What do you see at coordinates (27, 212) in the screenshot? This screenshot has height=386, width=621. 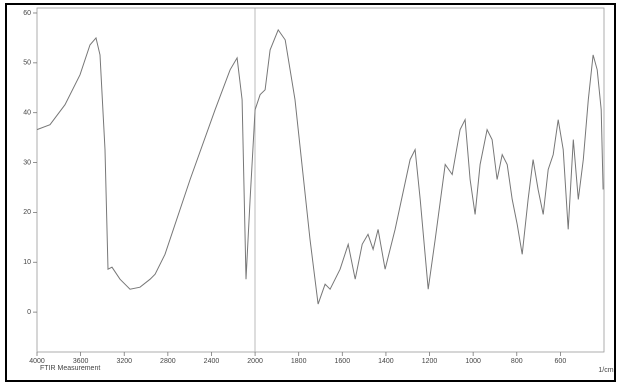 I see `y-tick-label: 20` at bounding box center [27, 212].